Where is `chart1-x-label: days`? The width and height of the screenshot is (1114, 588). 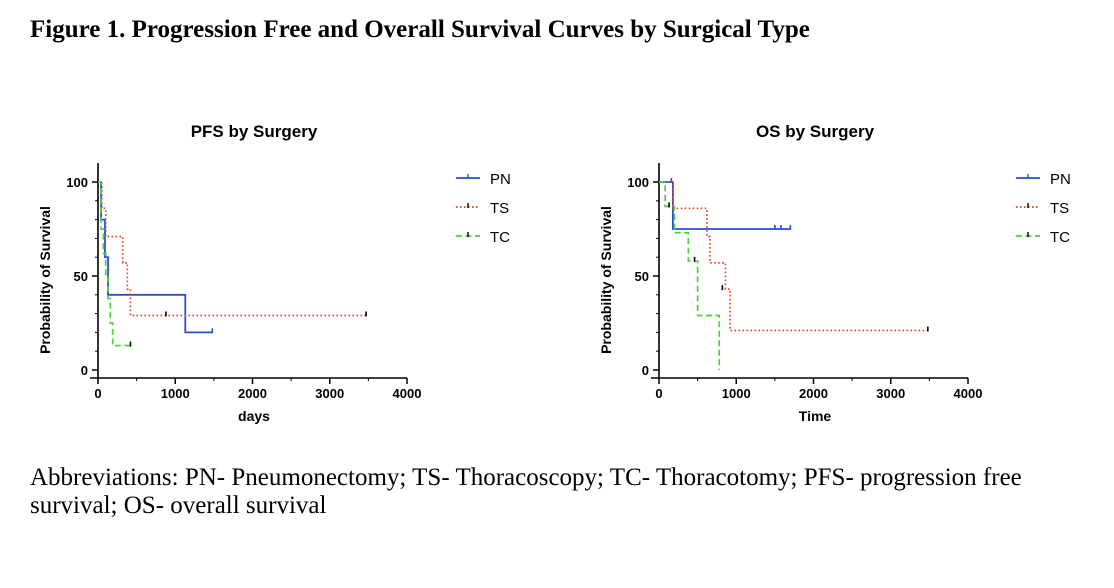 chart1-x-label: days is located at coordinates (254, 416).